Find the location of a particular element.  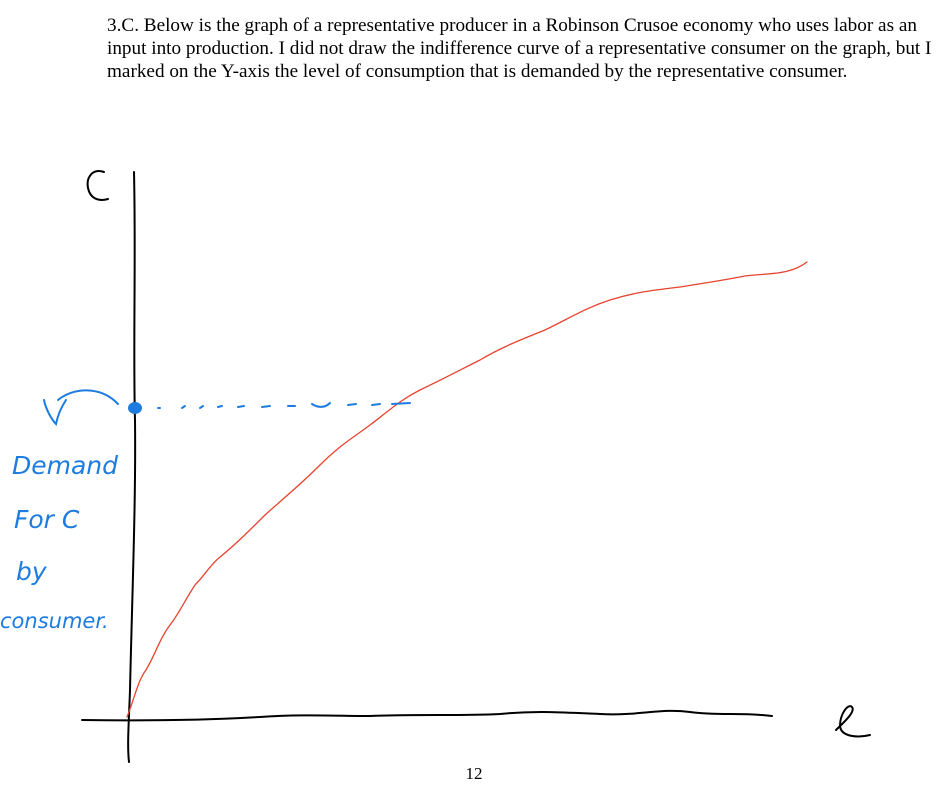

demand-annotation: Demand For C by consumer. is located at coordinates (59, 542).